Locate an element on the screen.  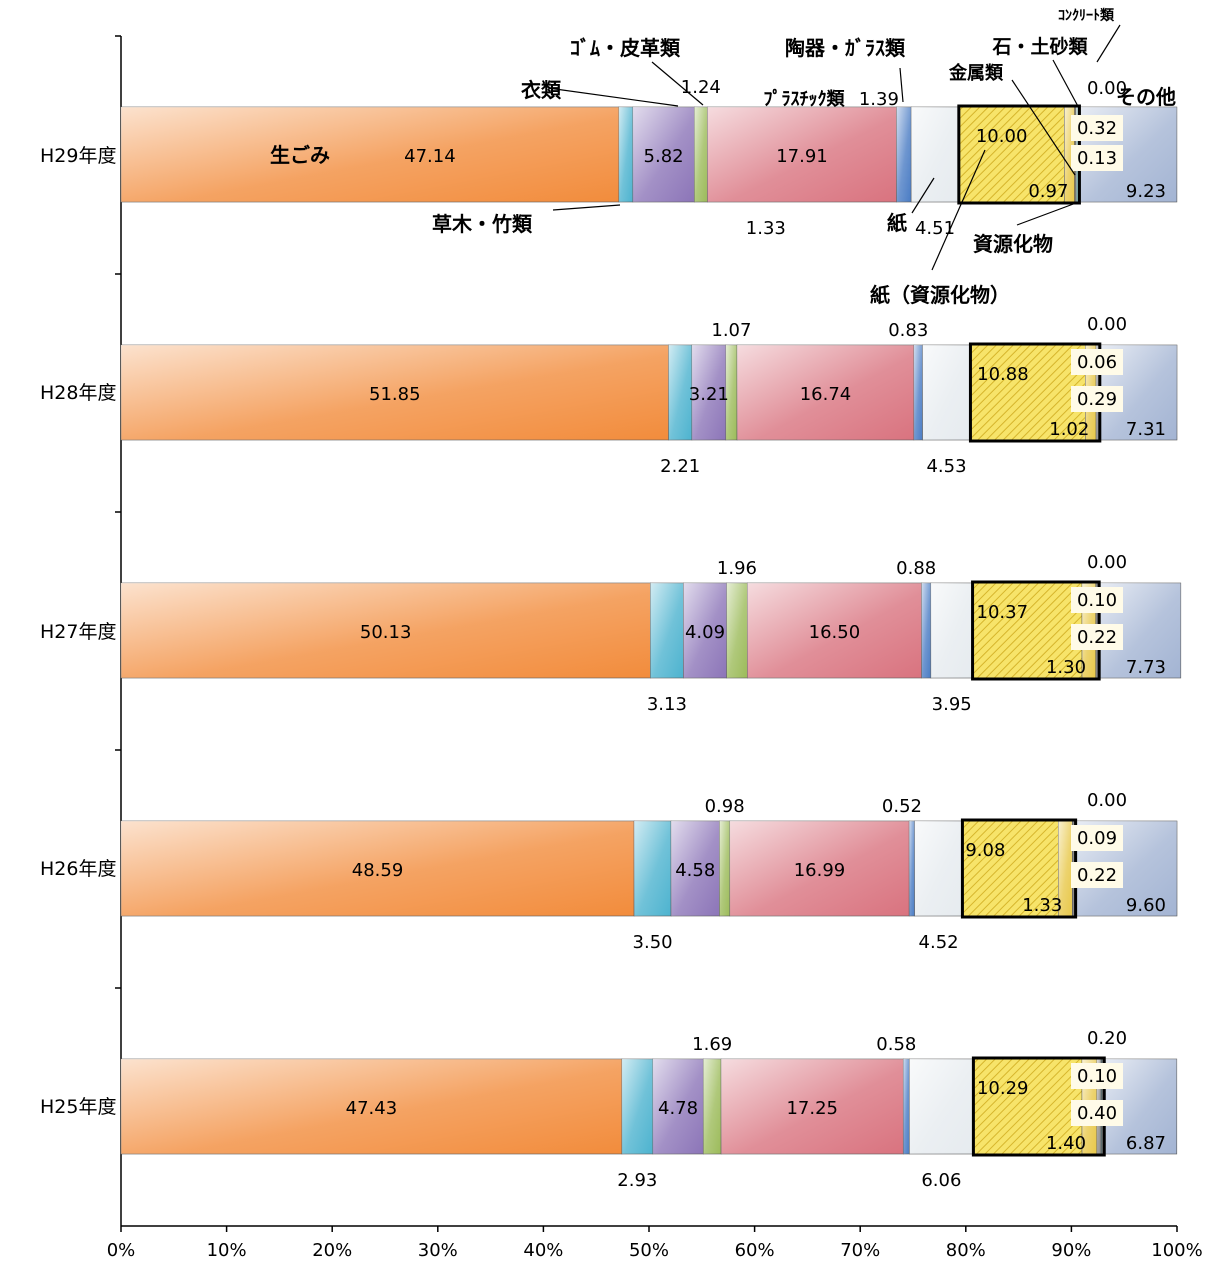
value-label-shigen: 1.40 is located at coordinates (1066, 1143).